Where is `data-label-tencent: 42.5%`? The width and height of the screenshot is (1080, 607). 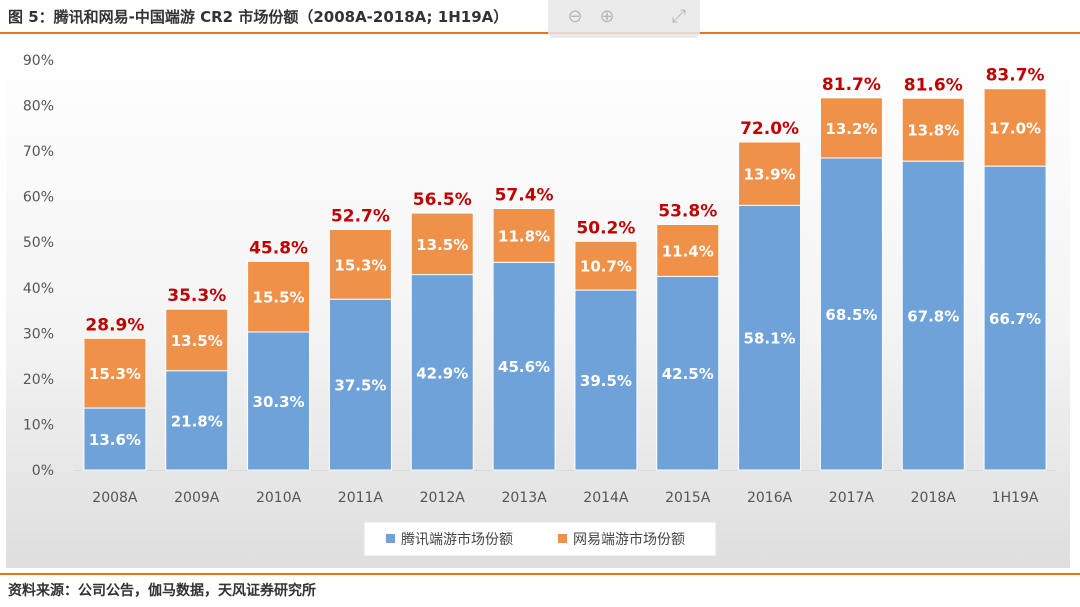 data-label-tencent: 42.5% is located at coordinates (688, 374).